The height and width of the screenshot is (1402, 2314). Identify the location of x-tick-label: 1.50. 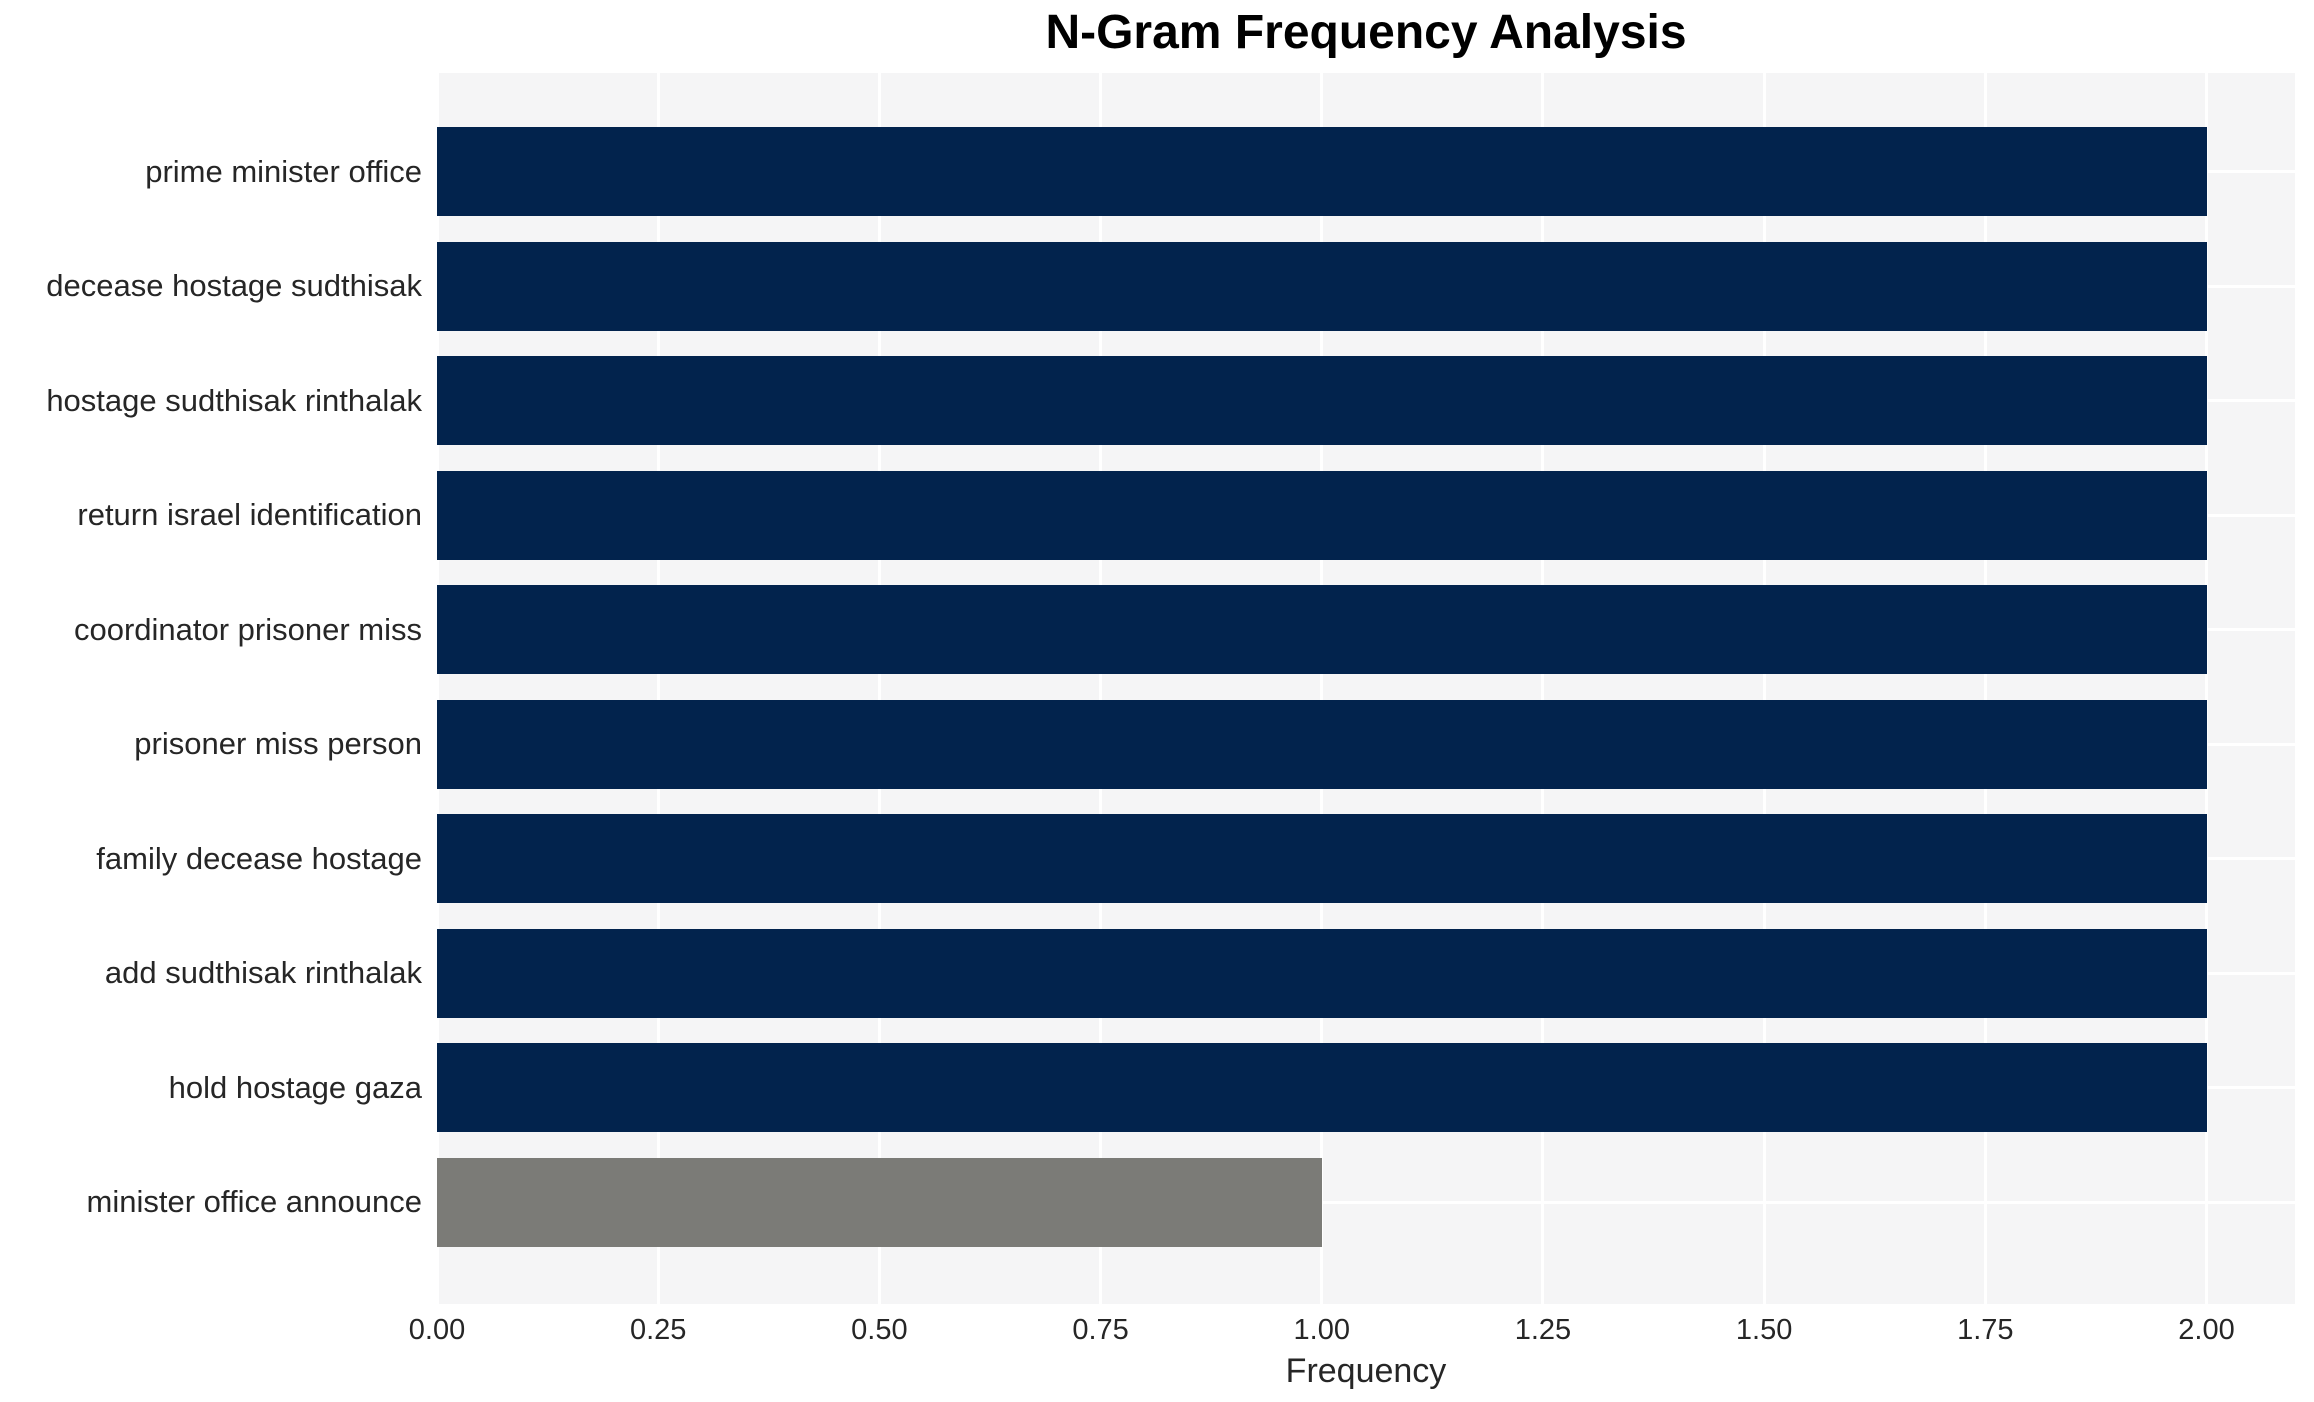
(1764, 1330).